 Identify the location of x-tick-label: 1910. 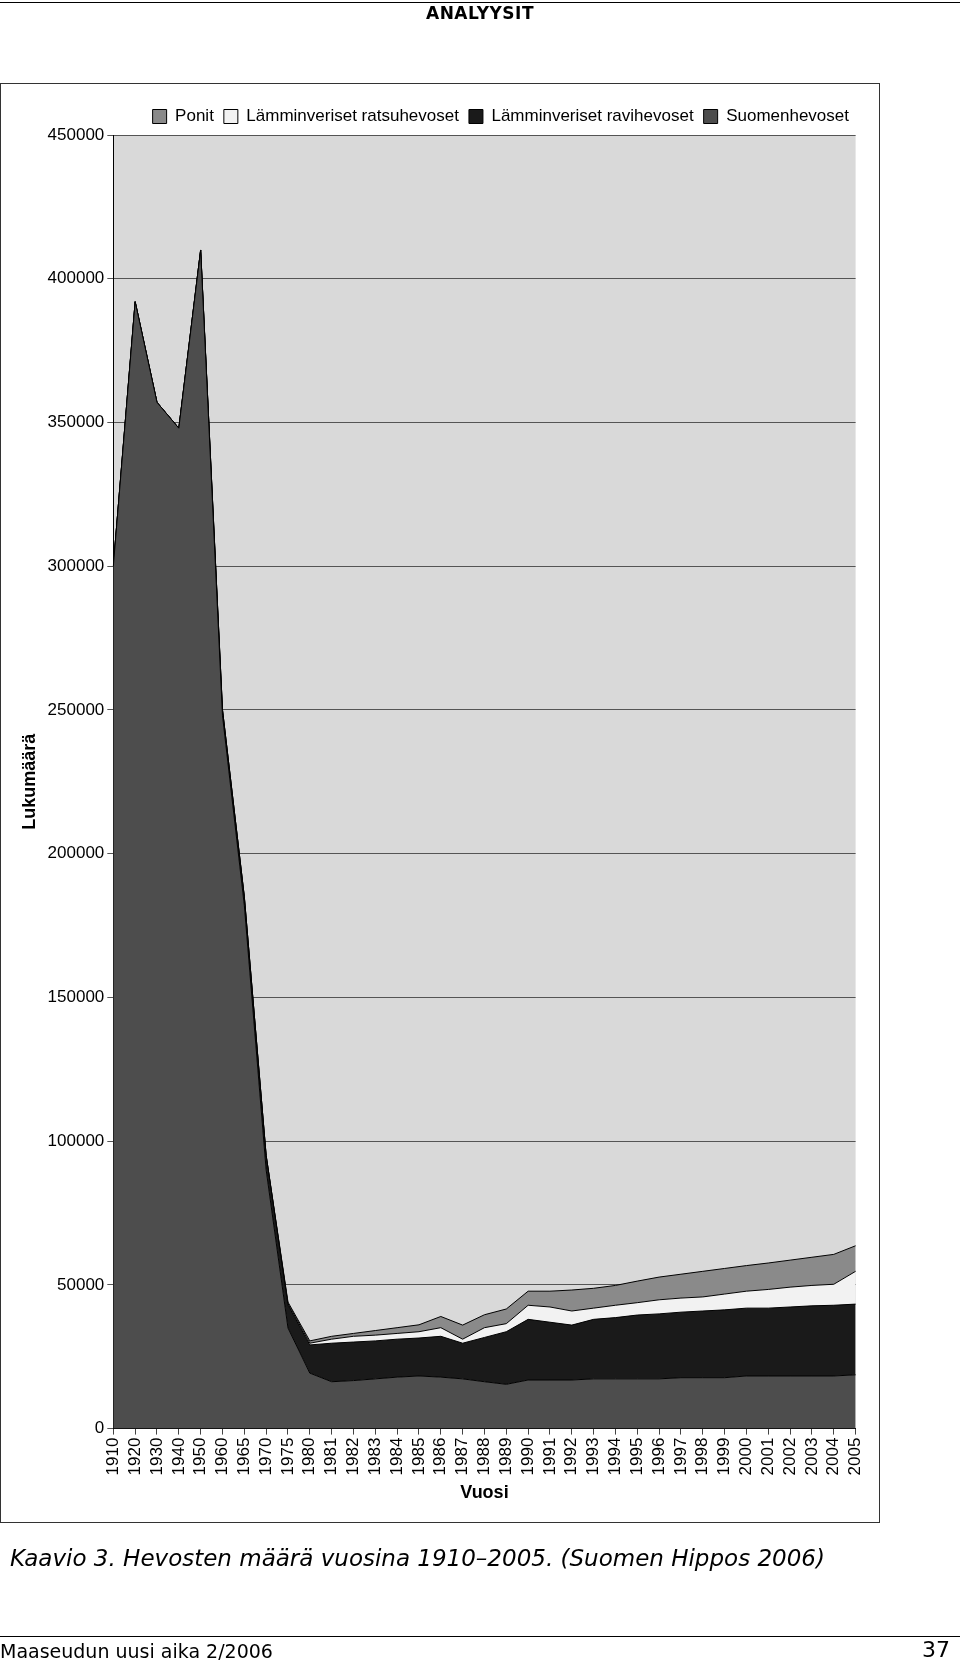
(113, 1456).